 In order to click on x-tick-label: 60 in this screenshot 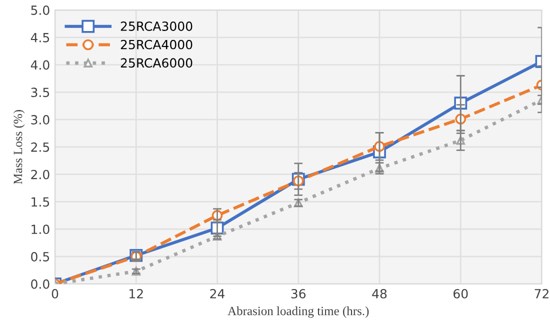, I will do `click(461, 293)`.